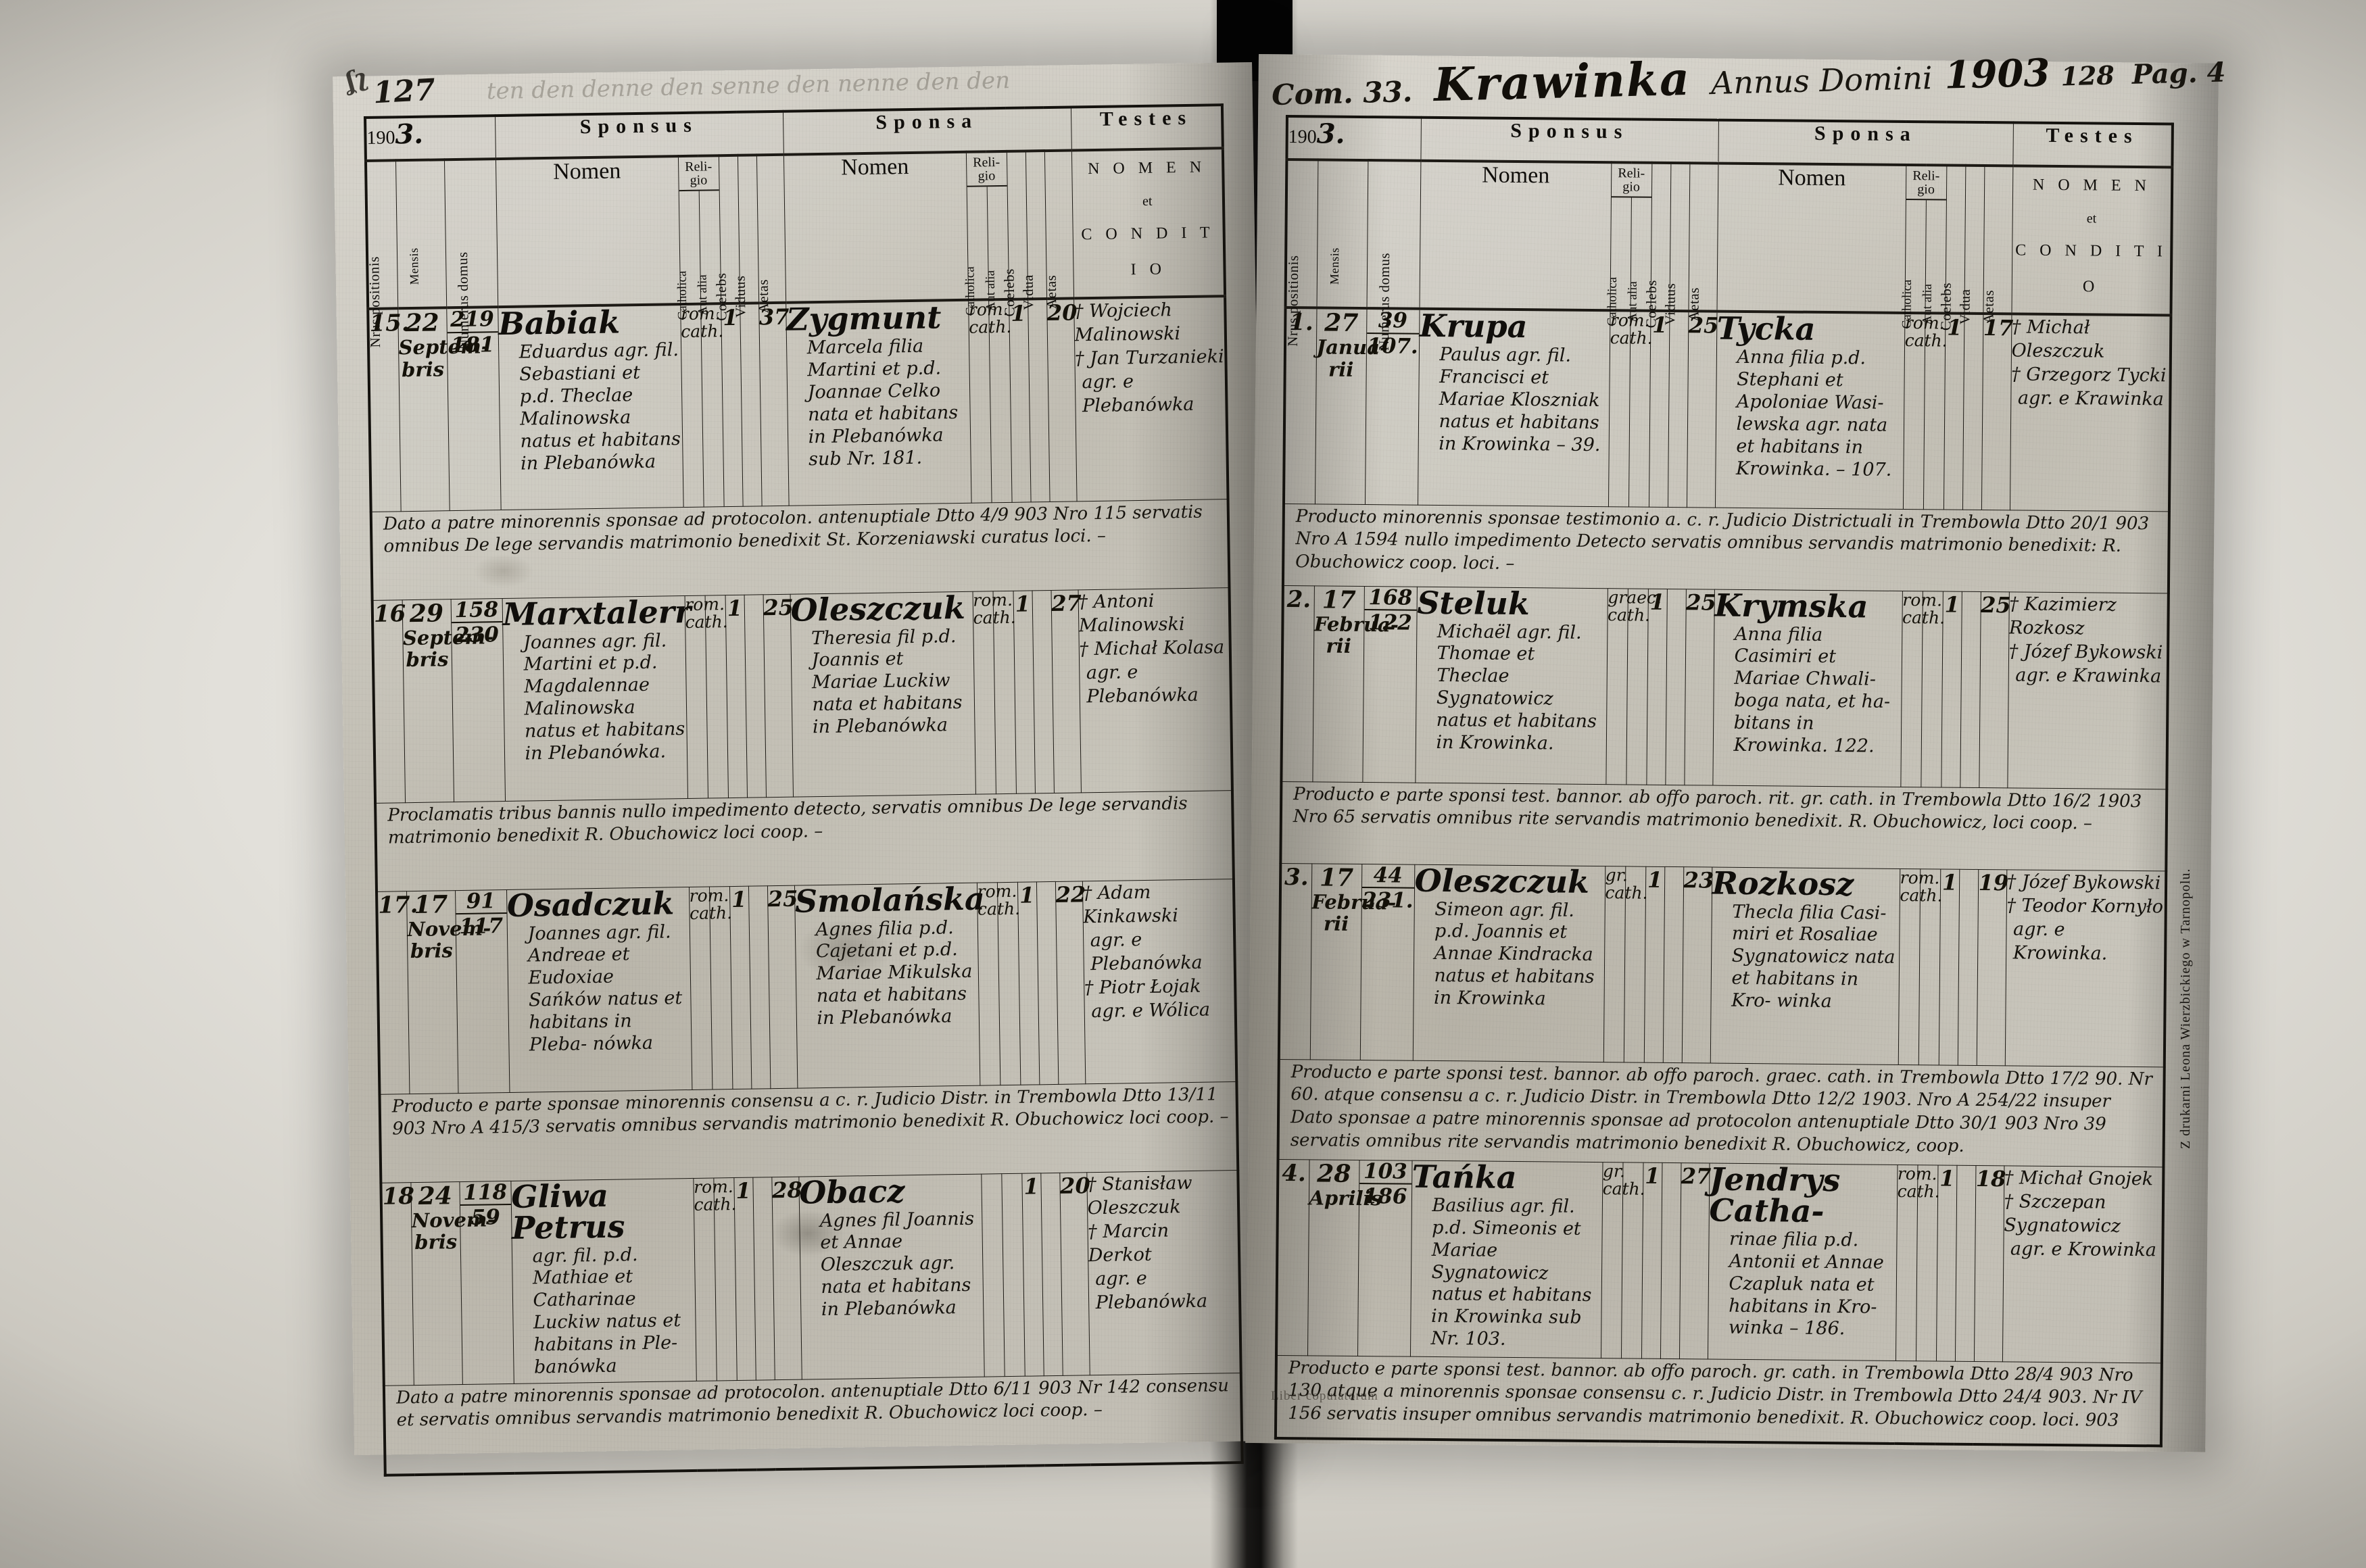 The width and height of the screenshot is (2366, 1568). Describe the element at coordinates (927, 131) in the screenshot. I see `group-sponsa: Sponsa` at that location.